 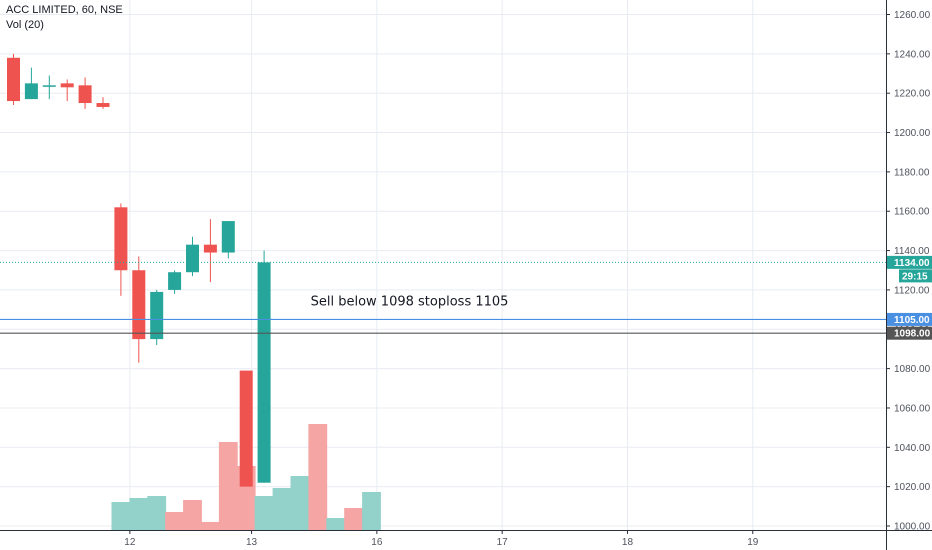 I want to click on price-level-value: 1134.00, so click(x=912, y=263).